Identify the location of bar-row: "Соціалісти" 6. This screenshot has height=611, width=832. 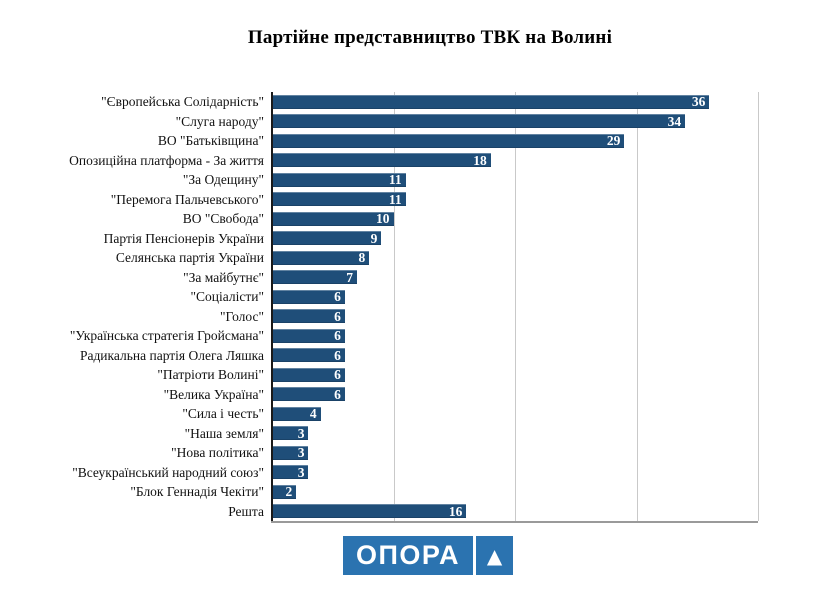
(379, 297).